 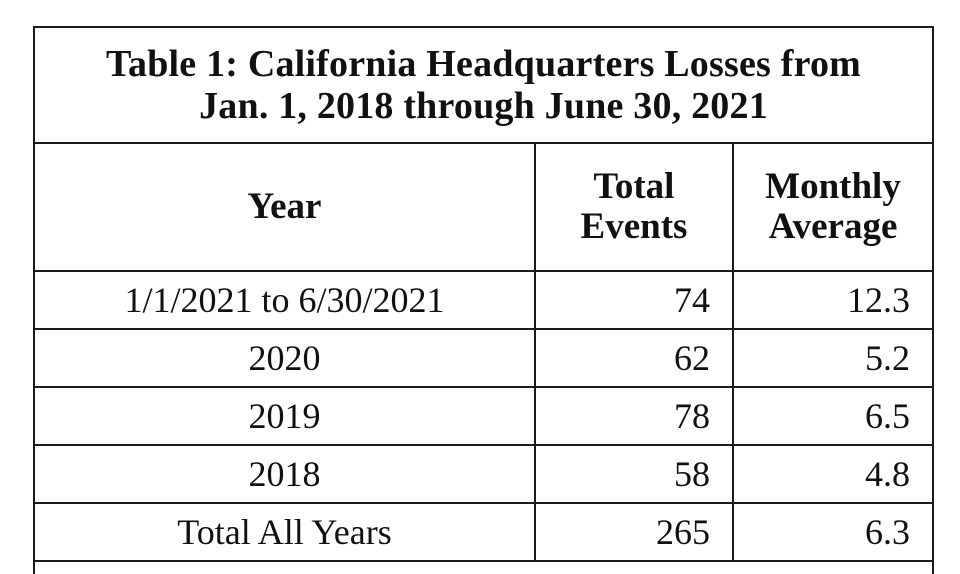 I want to click on table-tail-row, so click(x=483, y=567).